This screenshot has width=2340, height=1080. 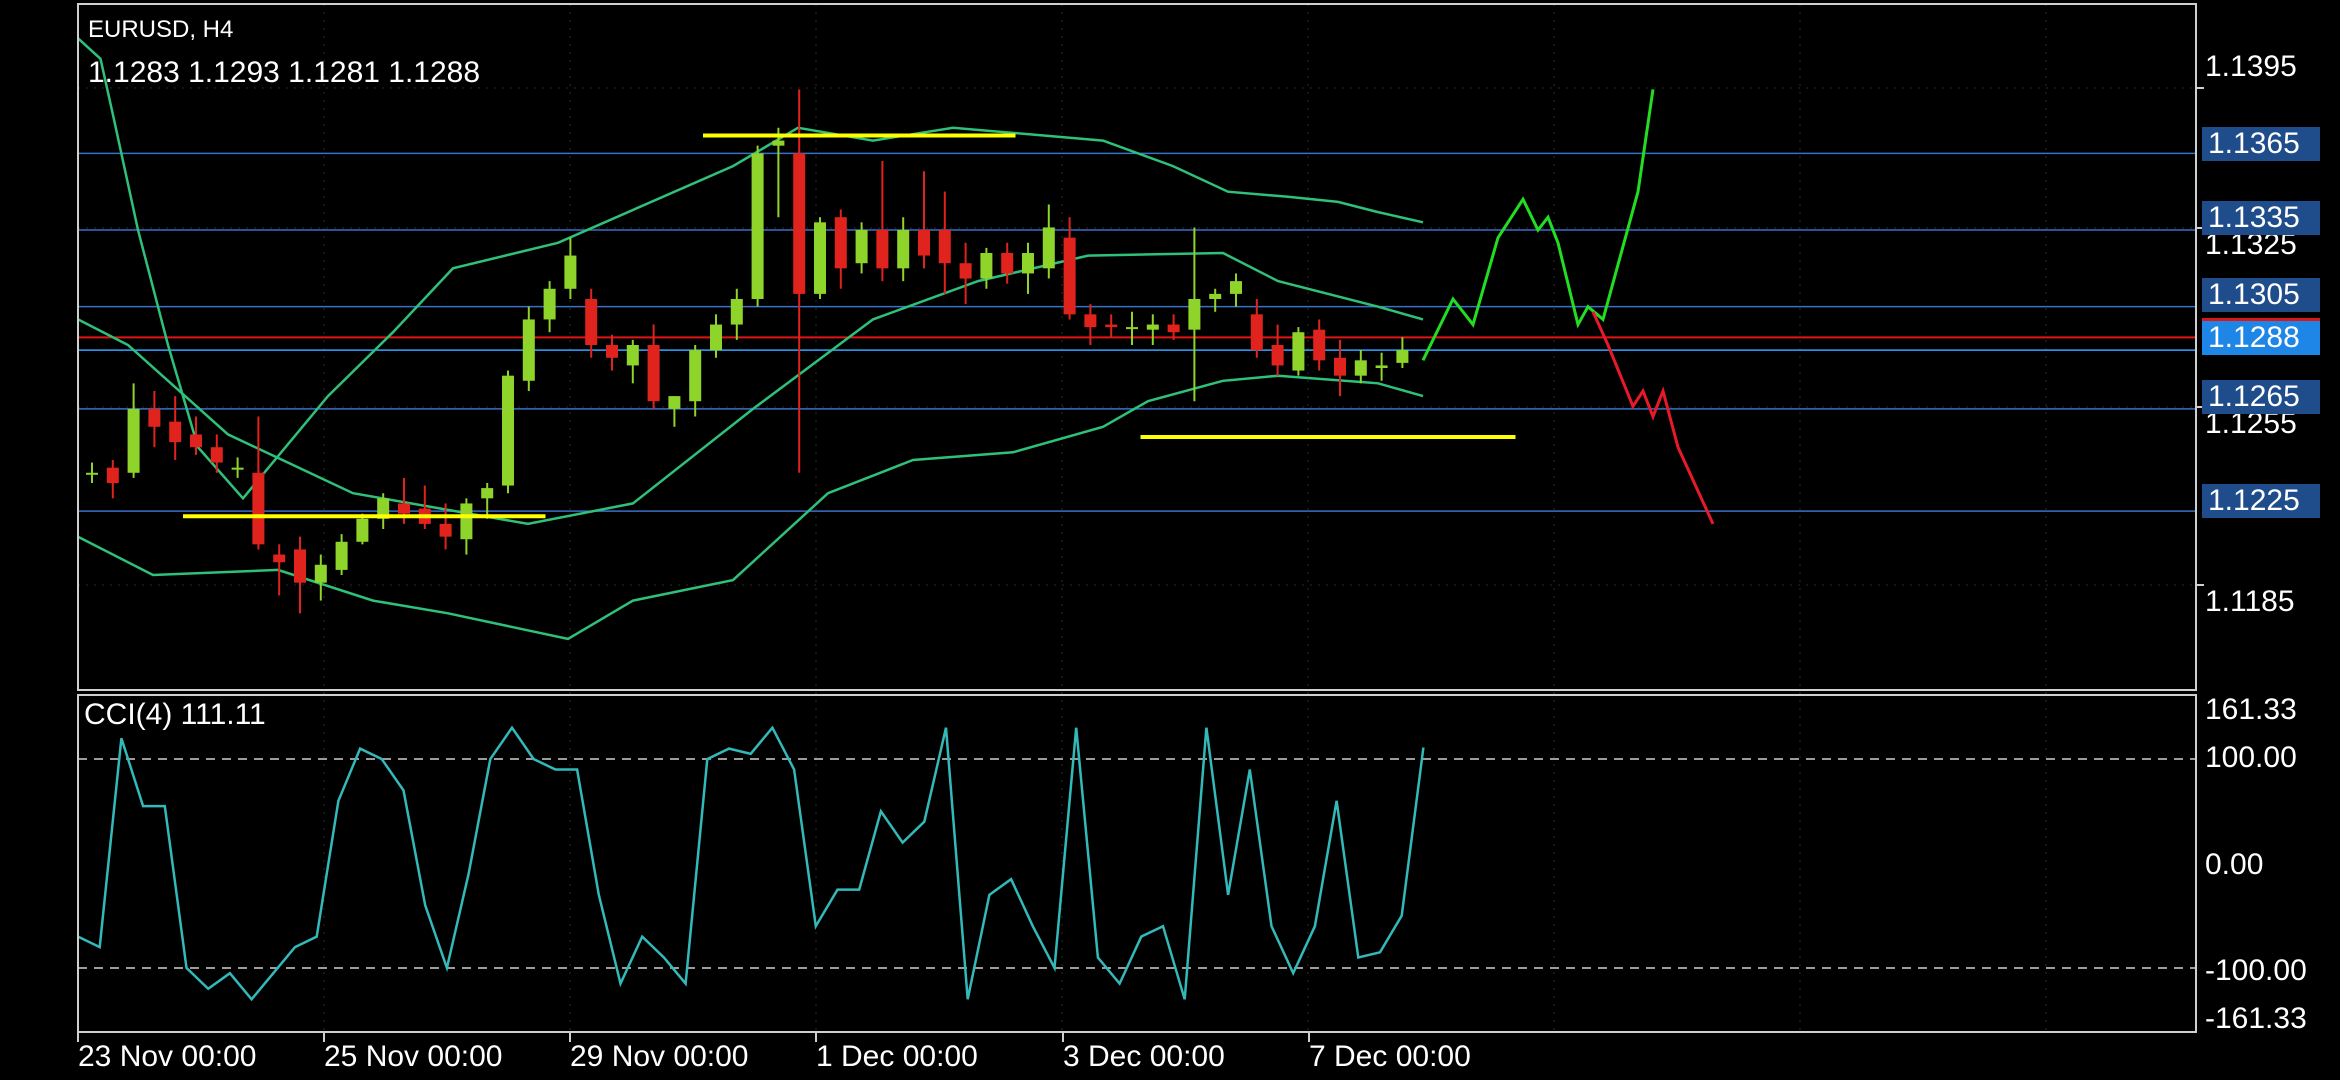 What do you see at coordinates (750, 507) in the screenshot?
I see `bollinger-lower-line` at bounding box center [750, 507].